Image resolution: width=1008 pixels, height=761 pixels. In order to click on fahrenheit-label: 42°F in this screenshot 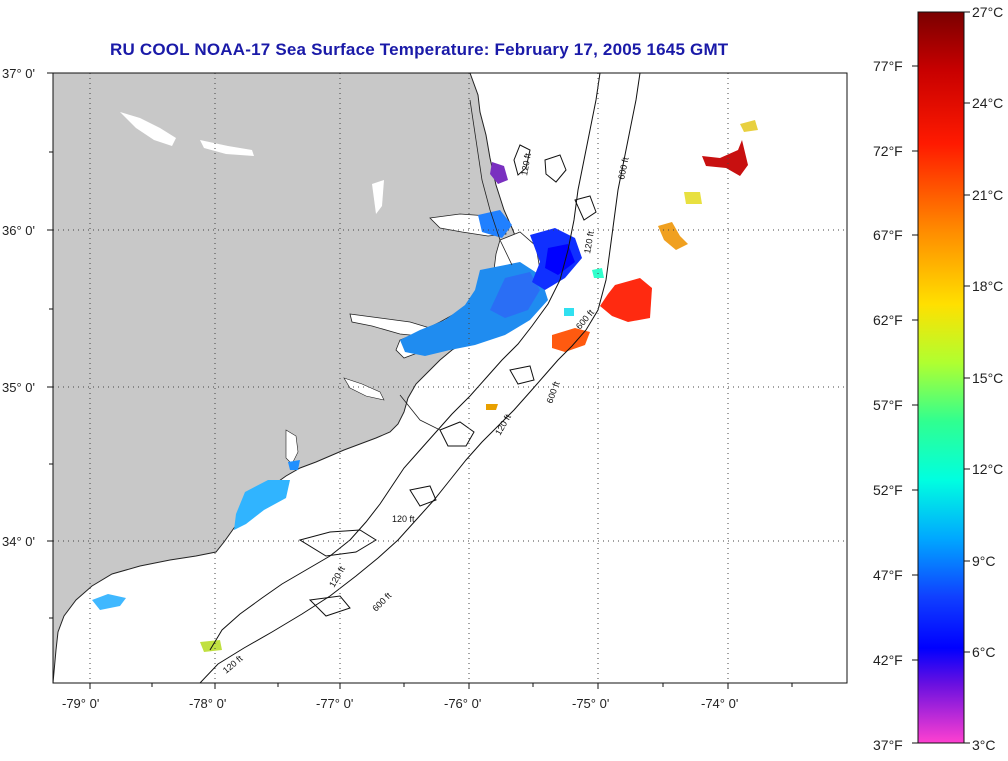, I will do `click(888, 660)`.